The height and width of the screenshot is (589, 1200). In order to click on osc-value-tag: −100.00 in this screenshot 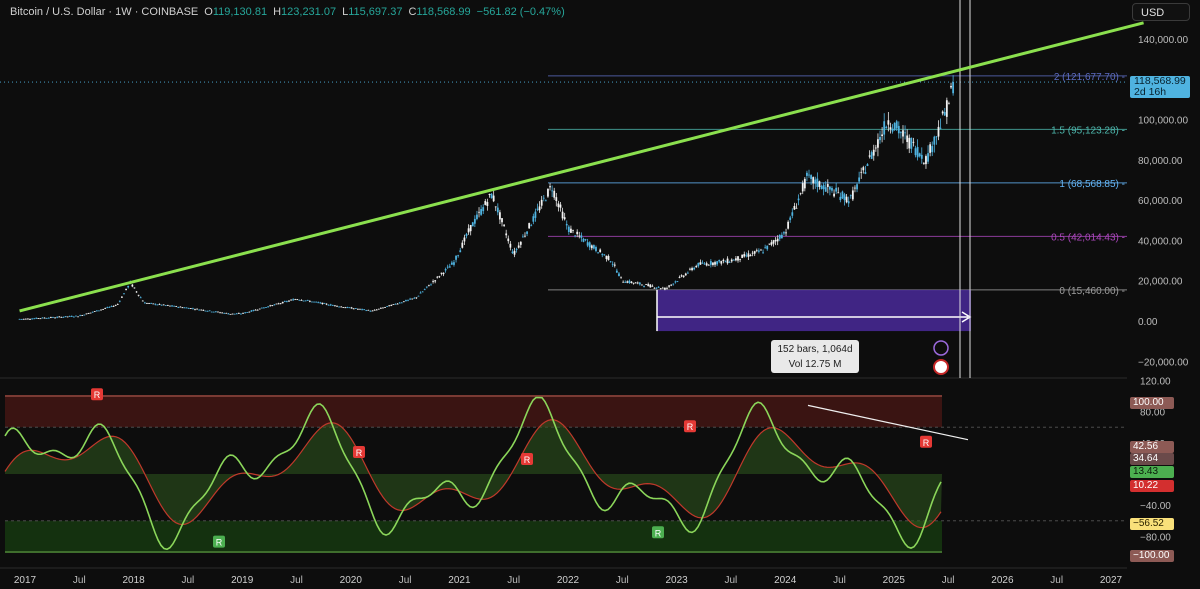, I will do `click(1152, 556)`.